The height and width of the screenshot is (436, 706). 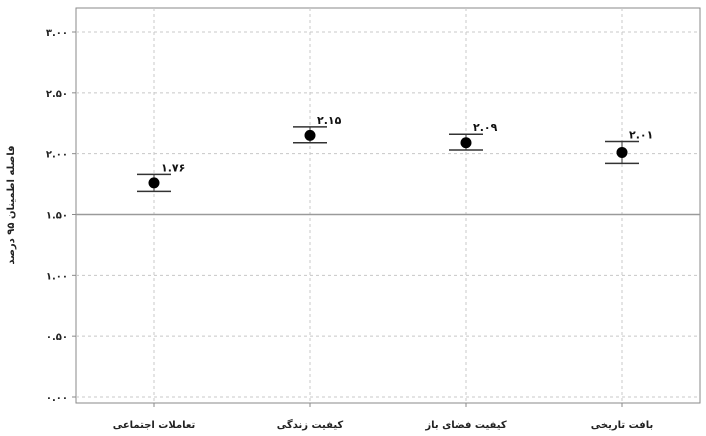 I want to click on x-tick-label: تعاملات اجتماعی, so click(x=154, y=425).